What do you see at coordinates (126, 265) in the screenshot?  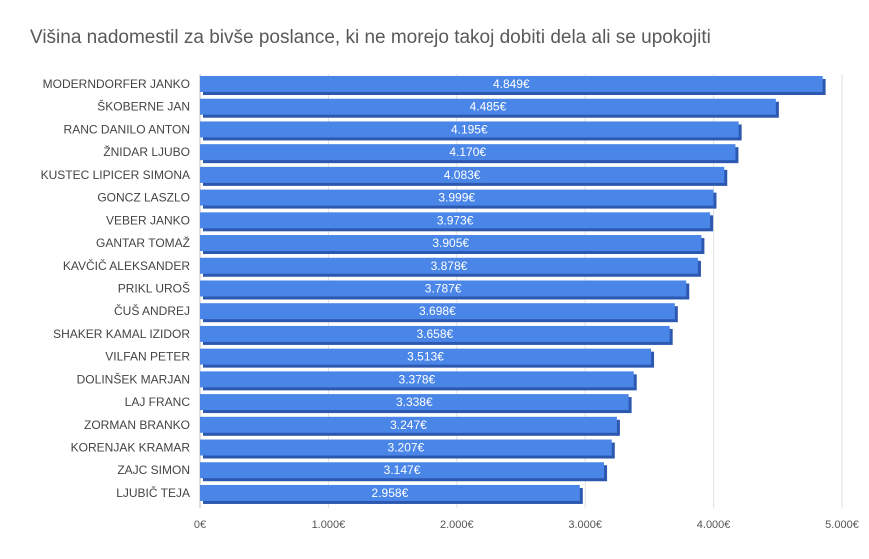 I see `category-label: KAVČIČ ALEKSANDER` at bounding box center [126, 265].